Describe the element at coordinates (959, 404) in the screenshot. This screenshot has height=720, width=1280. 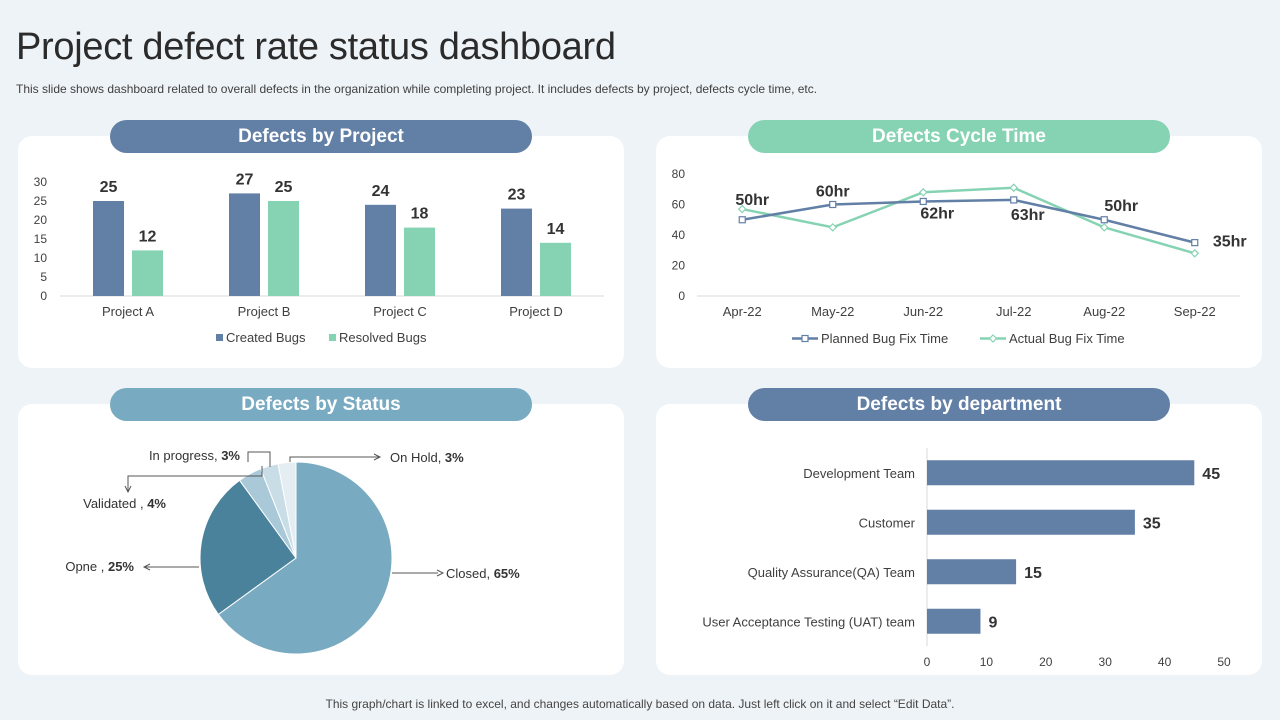
I see `department-panel-title: Defects by department` at that location.